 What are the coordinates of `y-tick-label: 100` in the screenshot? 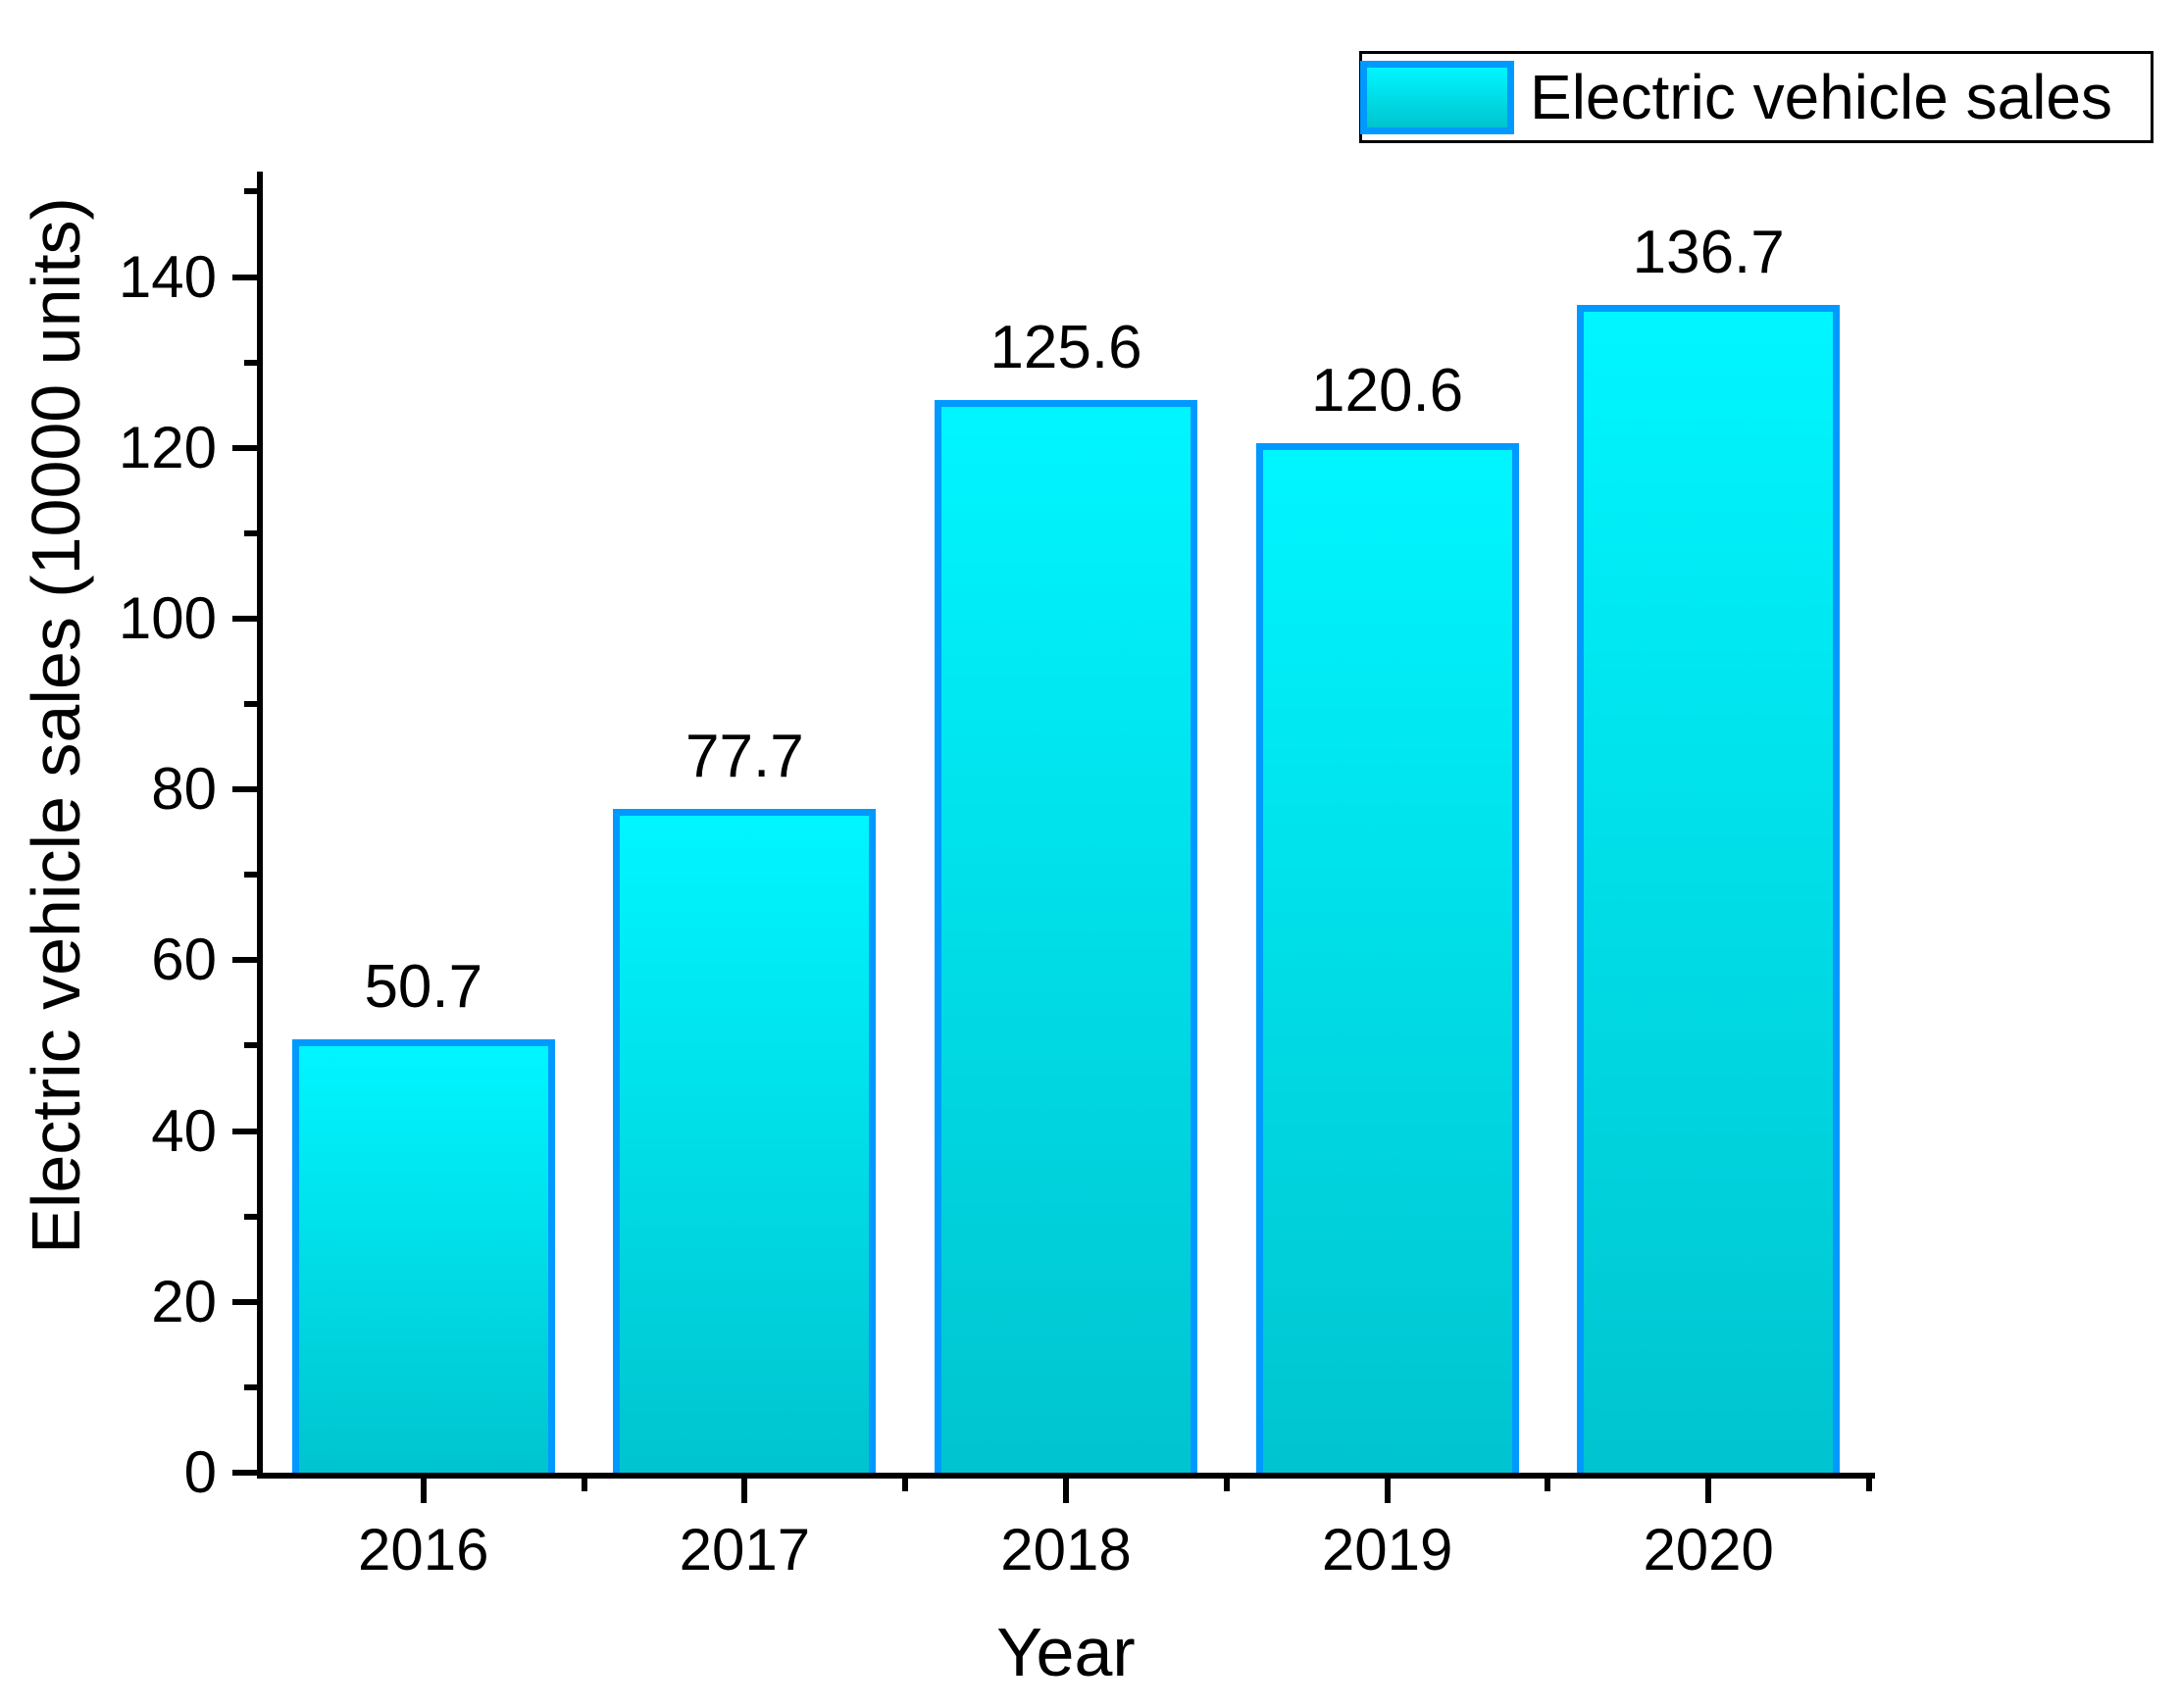 It's located at (168, 617).